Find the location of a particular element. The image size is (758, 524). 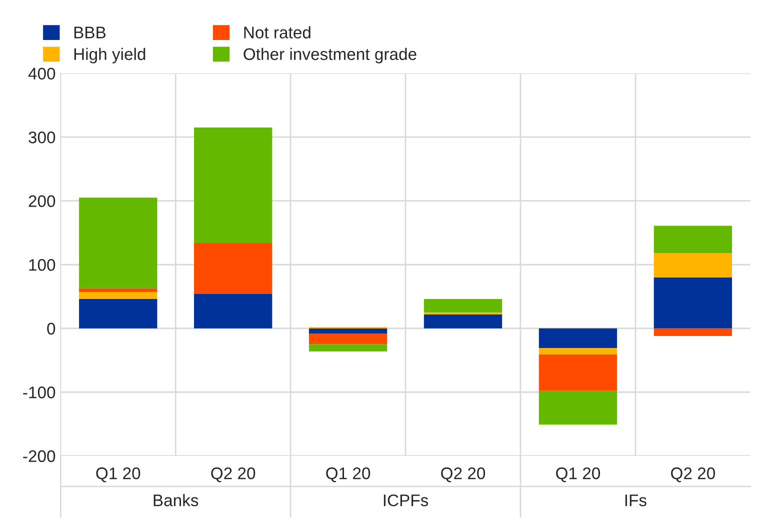

y-tick-label: 0 is located at coordinates (51, 328).